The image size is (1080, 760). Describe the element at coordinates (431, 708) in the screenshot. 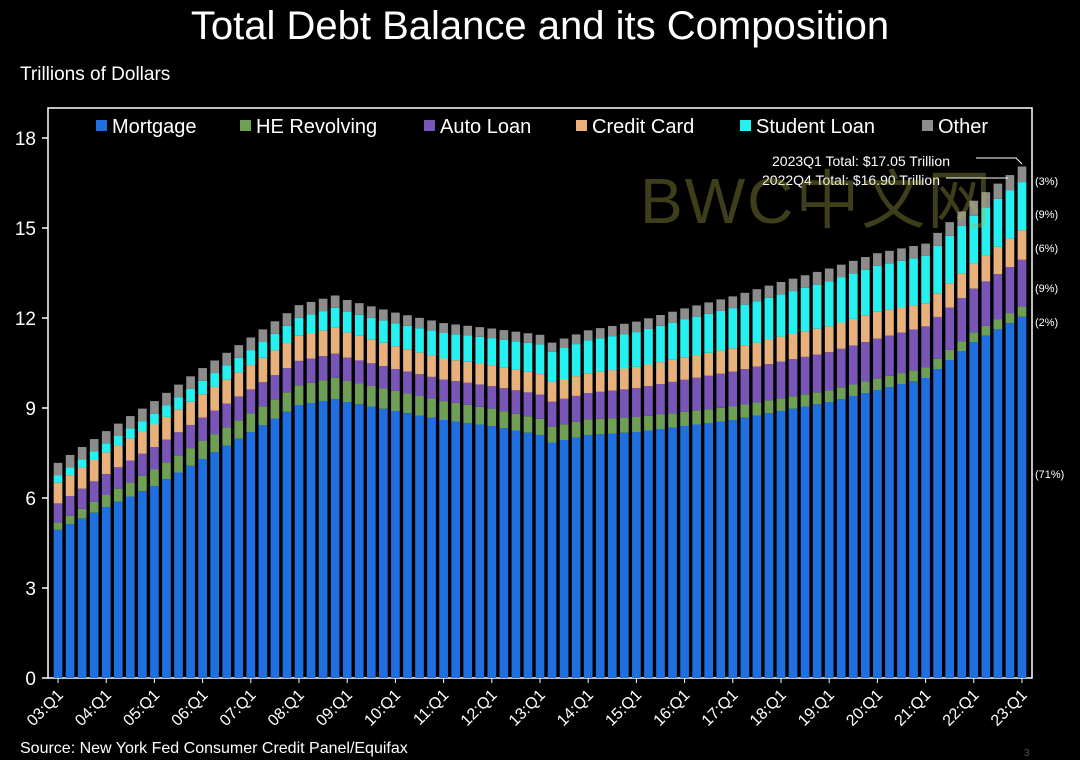

I see `x-tick-label: 11:Q1` at that location.